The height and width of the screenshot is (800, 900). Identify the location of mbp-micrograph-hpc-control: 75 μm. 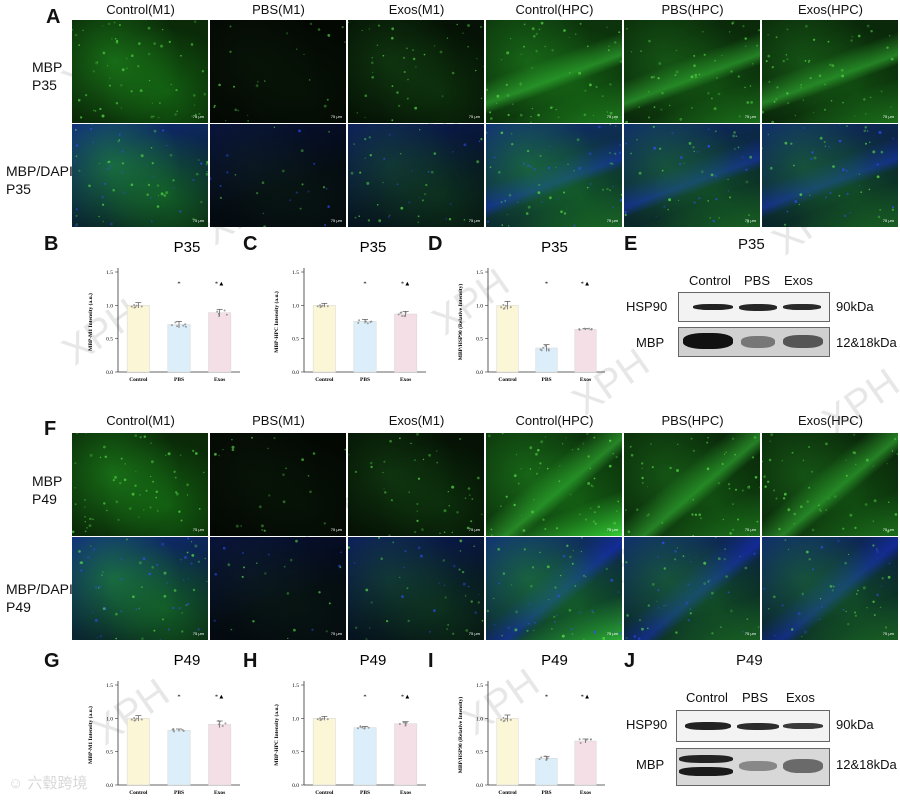
(554, 484).